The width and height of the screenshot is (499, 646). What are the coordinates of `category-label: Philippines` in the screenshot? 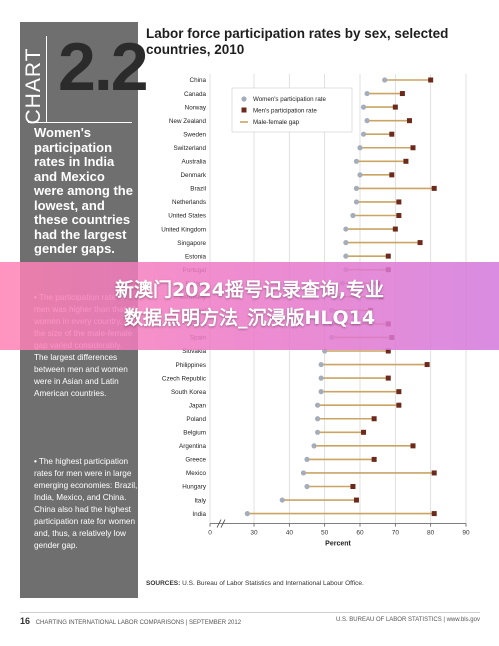 It's located at (191, 365).